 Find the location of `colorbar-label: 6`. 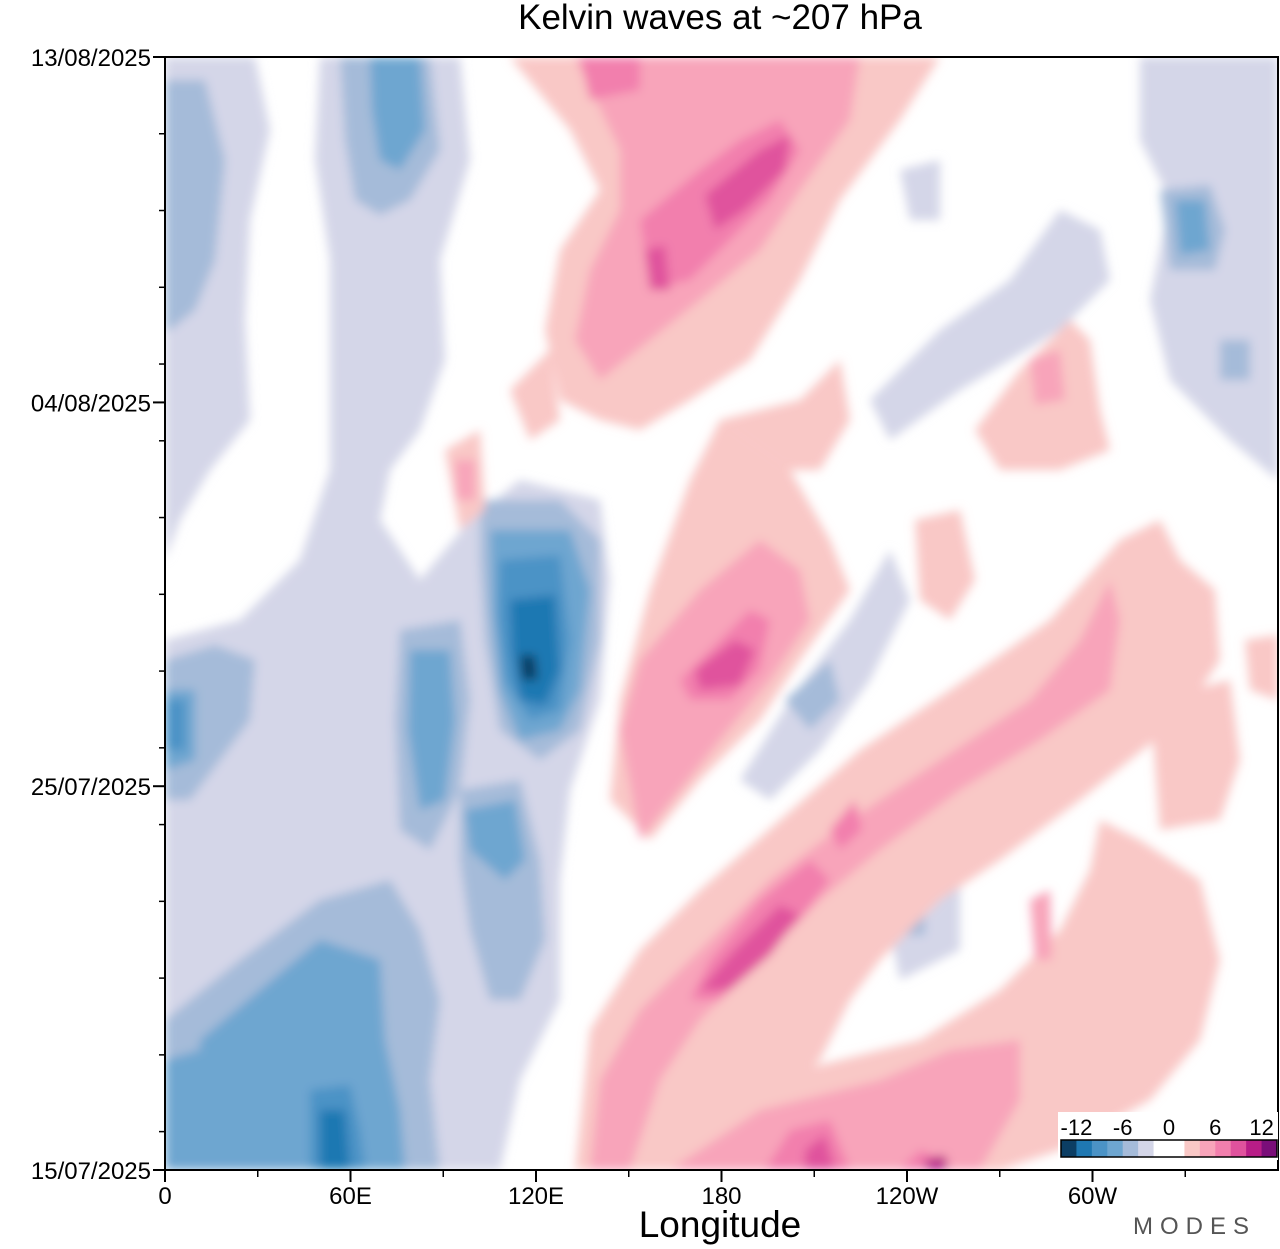

colorbar-label: 6 is located at coordinates (1215, 1127).